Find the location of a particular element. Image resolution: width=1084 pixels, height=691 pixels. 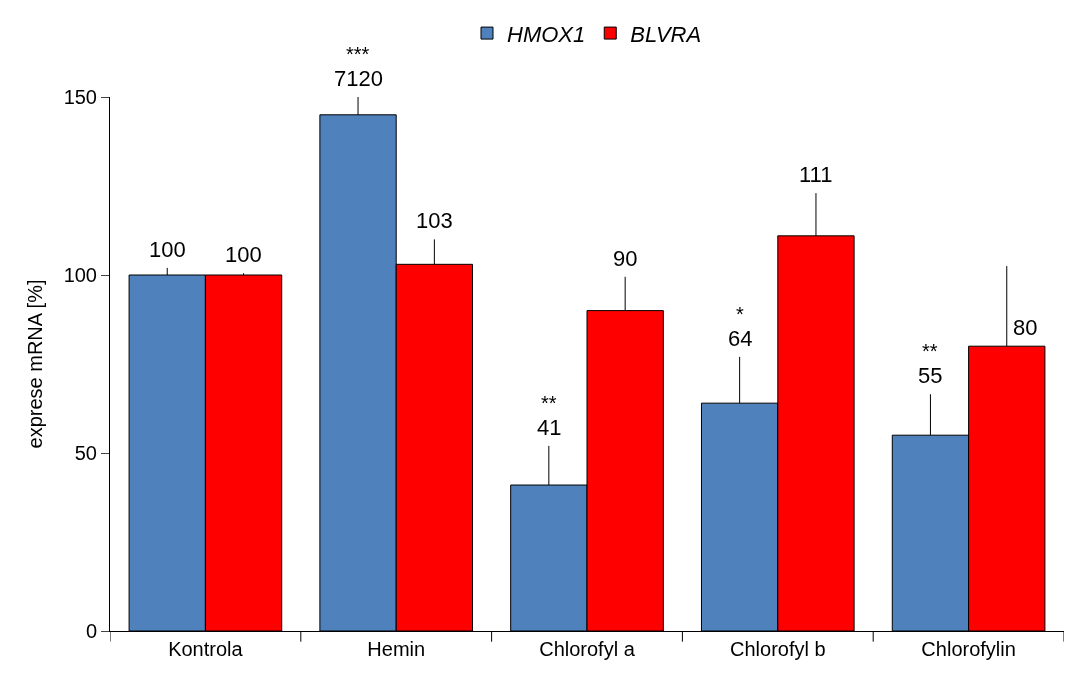

x-tick-label: Chlorofyl a is located at coordinates (587, 649).